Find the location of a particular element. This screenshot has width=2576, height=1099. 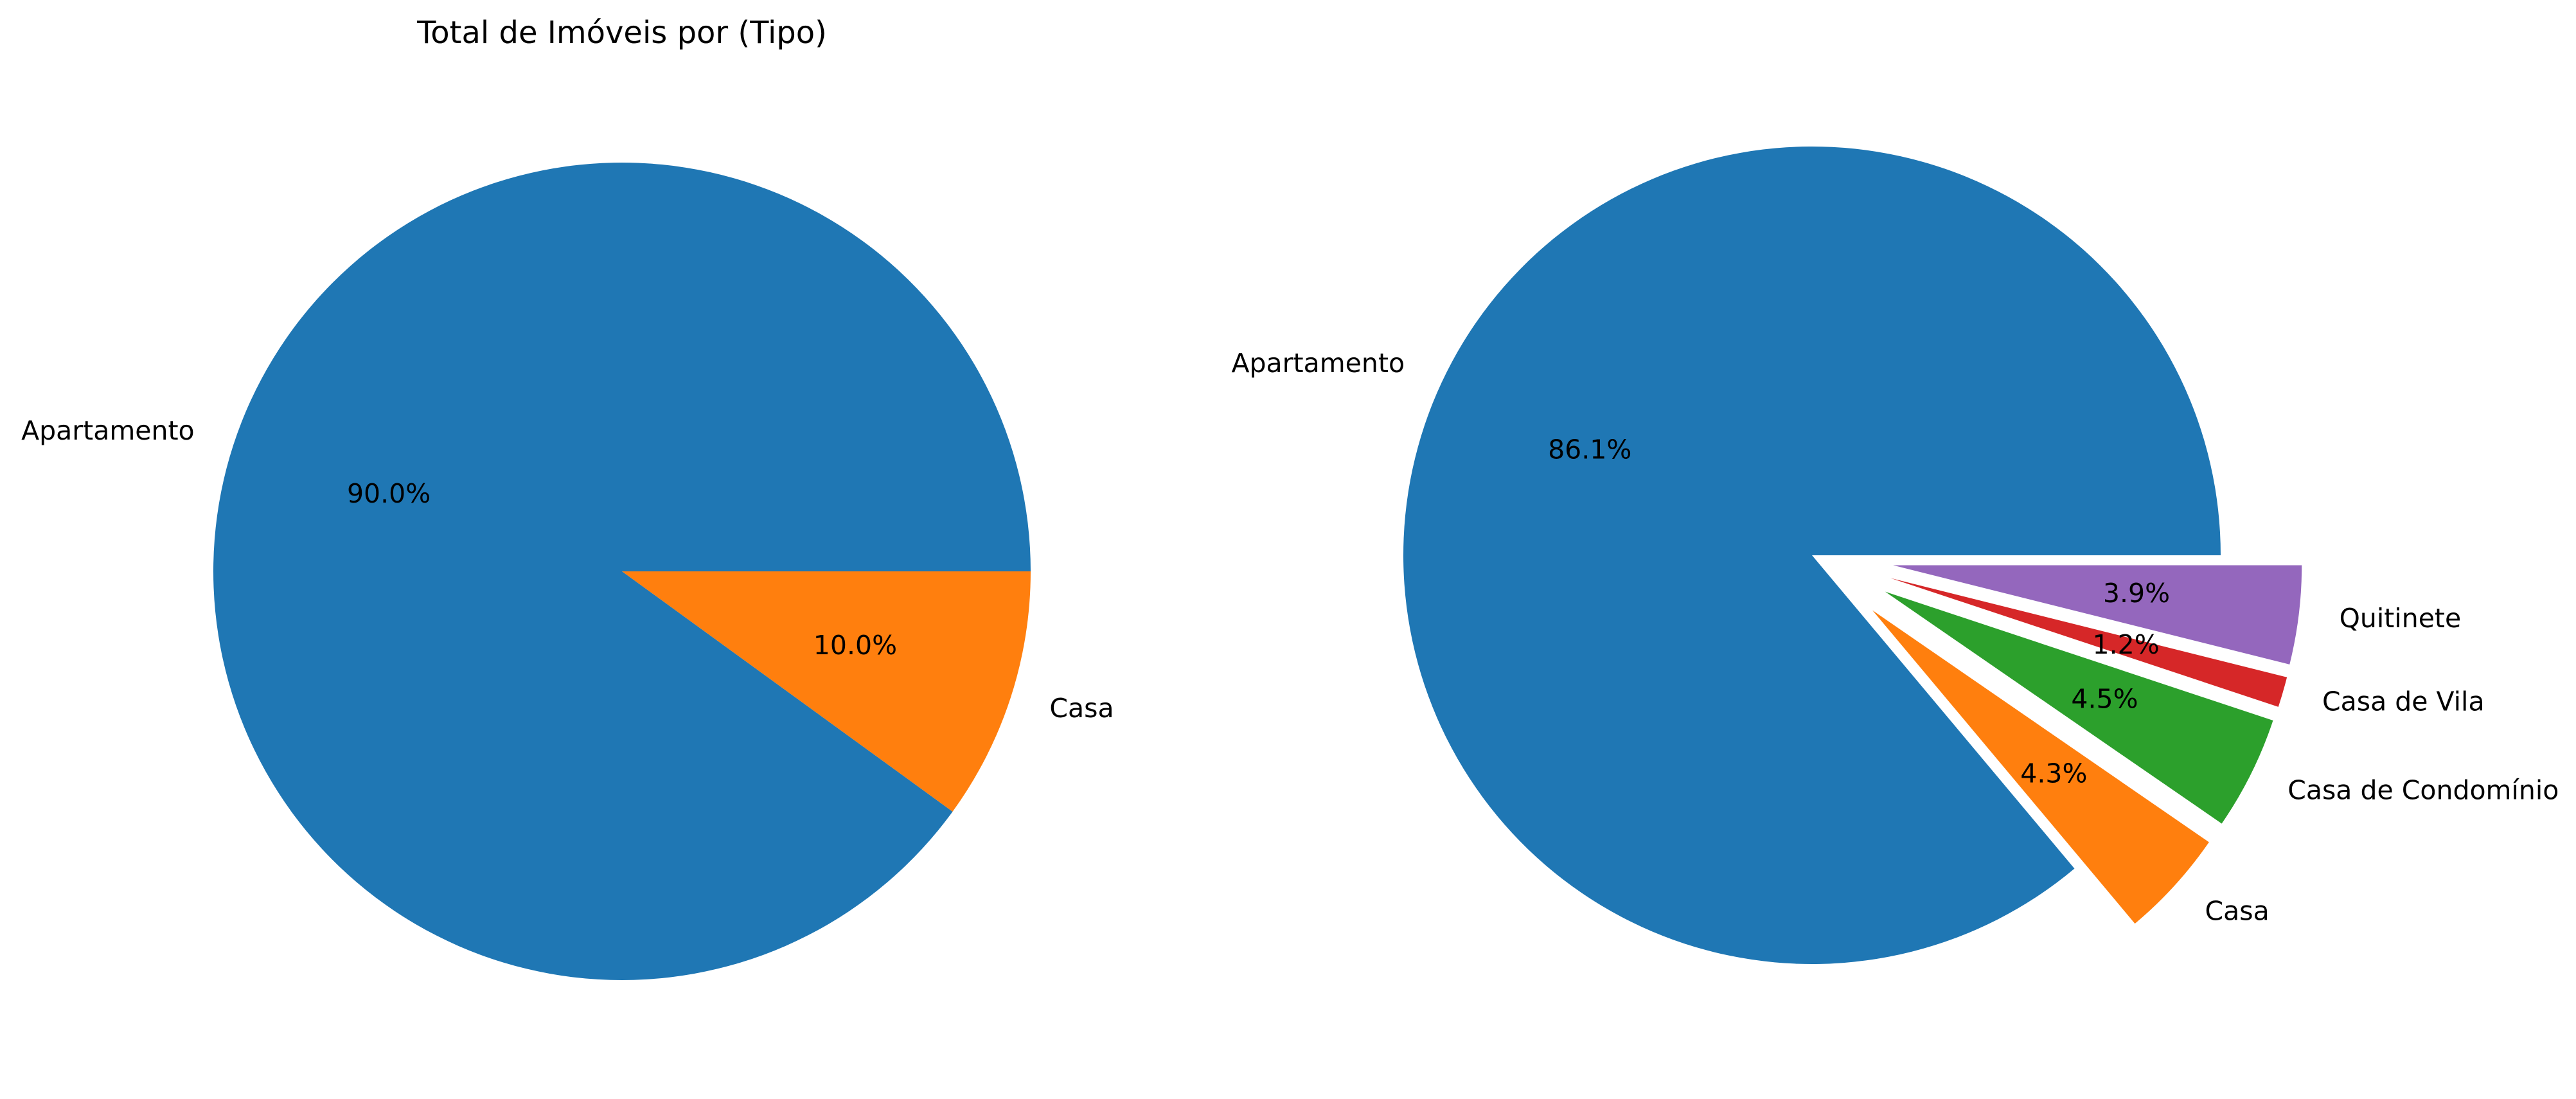

pie-right-slice-quitinete is located at coordinates (2097, 615).